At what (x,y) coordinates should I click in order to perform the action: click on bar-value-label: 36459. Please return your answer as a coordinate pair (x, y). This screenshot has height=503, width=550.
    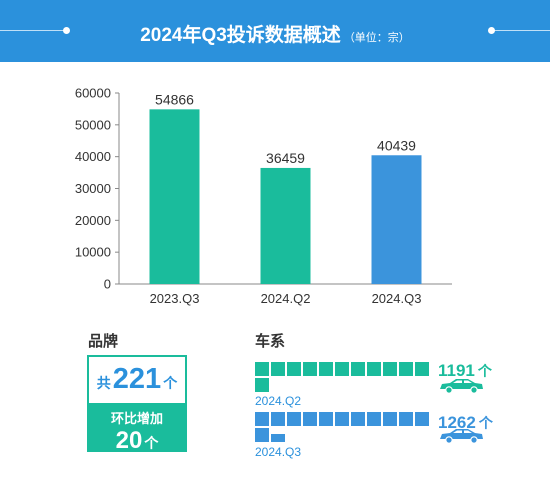
    Looking at the image, I should click on (285, 158).